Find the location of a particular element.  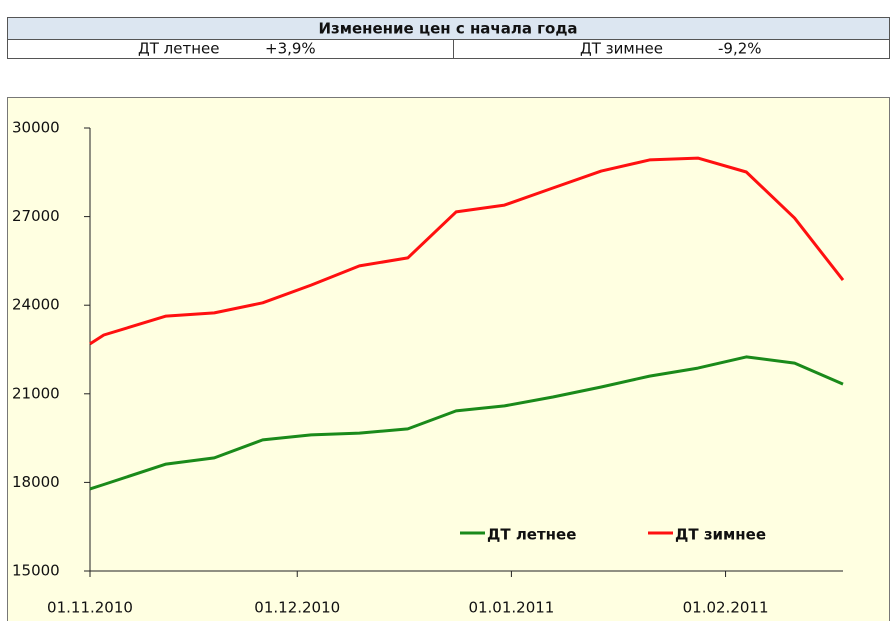

cell: ДТ зимнее is located at coordinates (621, 49).